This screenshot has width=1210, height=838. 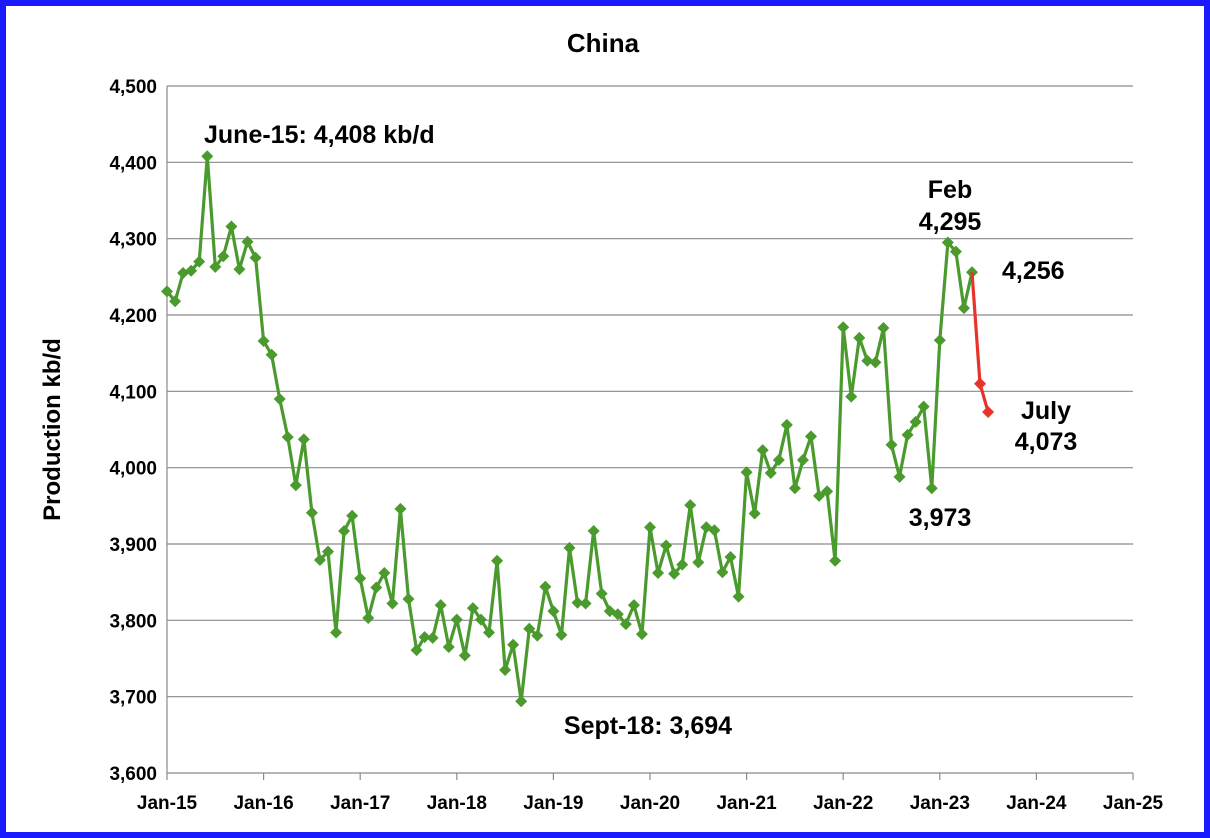 I want to click on annotation-latest-value: 4,256, so click(x=1033, y=271).